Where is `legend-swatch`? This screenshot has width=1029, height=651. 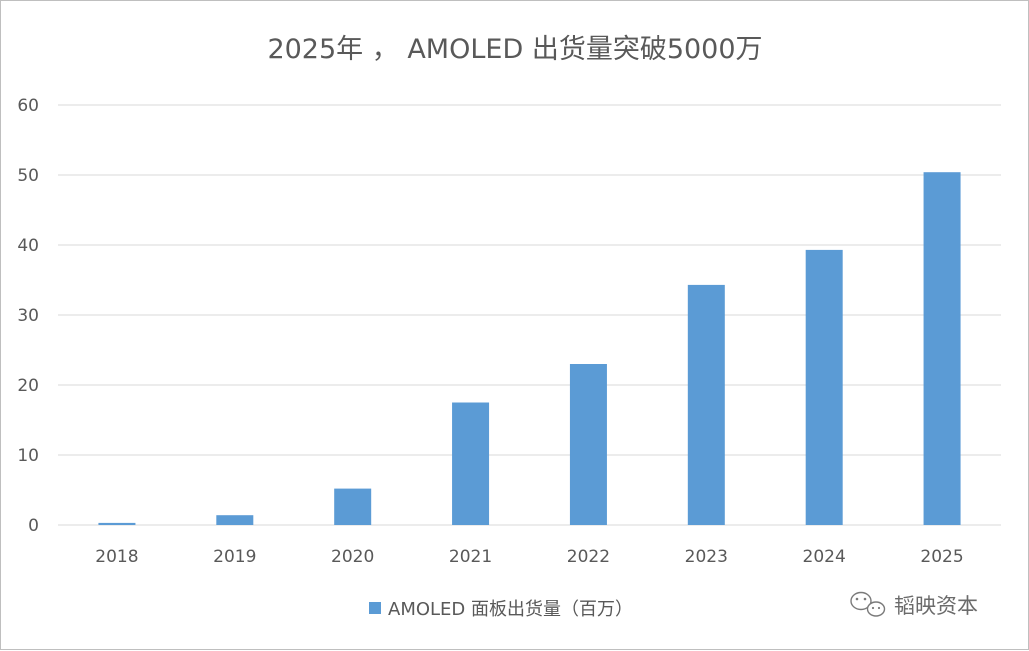 legend-swatch is located at coordinates (375, 608).